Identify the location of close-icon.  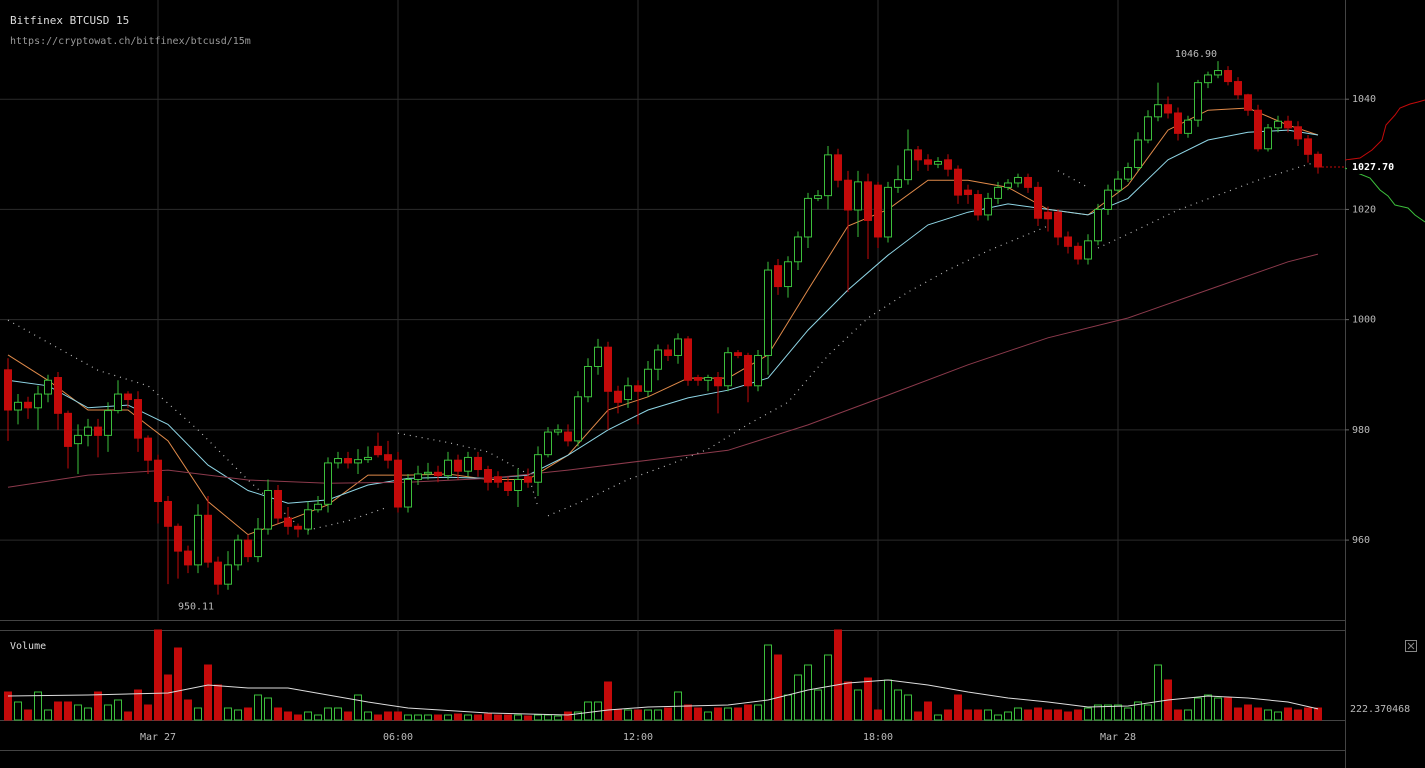
(1411, 646).